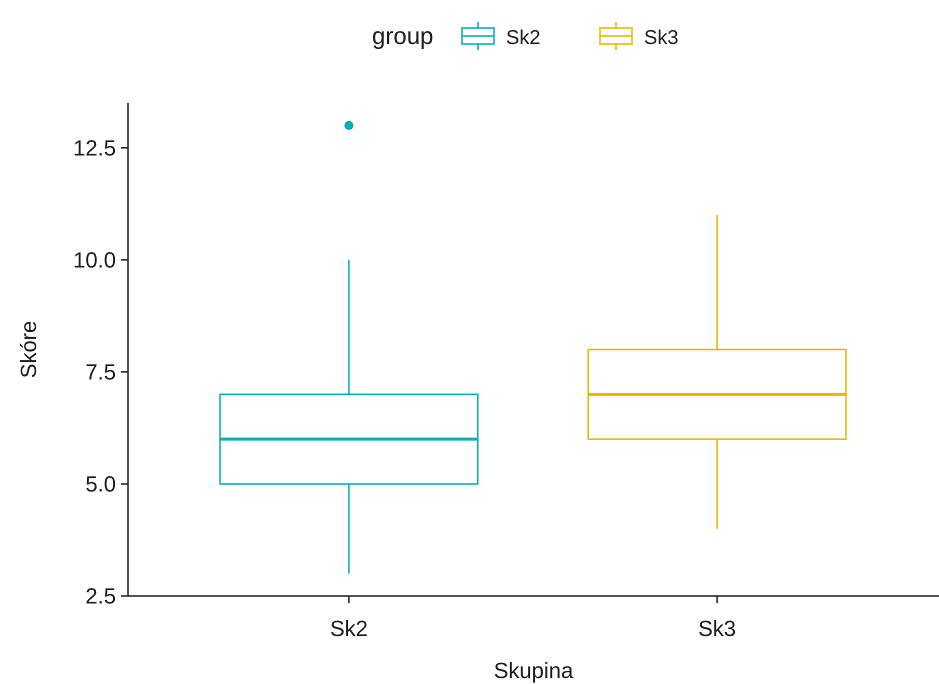 This screenshot has height=684, width=939. What do you see at coordinates (100, 372) in the screenshot?
I see `y-tick-label: 7.5` at bounding box center [100, 372].